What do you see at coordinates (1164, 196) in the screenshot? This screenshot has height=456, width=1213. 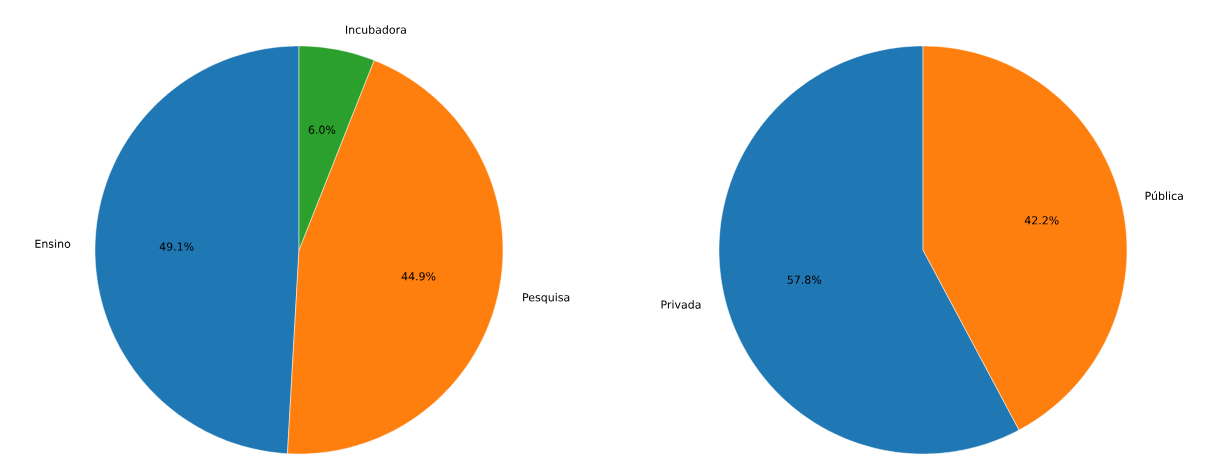 I see `slice-label: Pública` at bounding box center [1164, 196].